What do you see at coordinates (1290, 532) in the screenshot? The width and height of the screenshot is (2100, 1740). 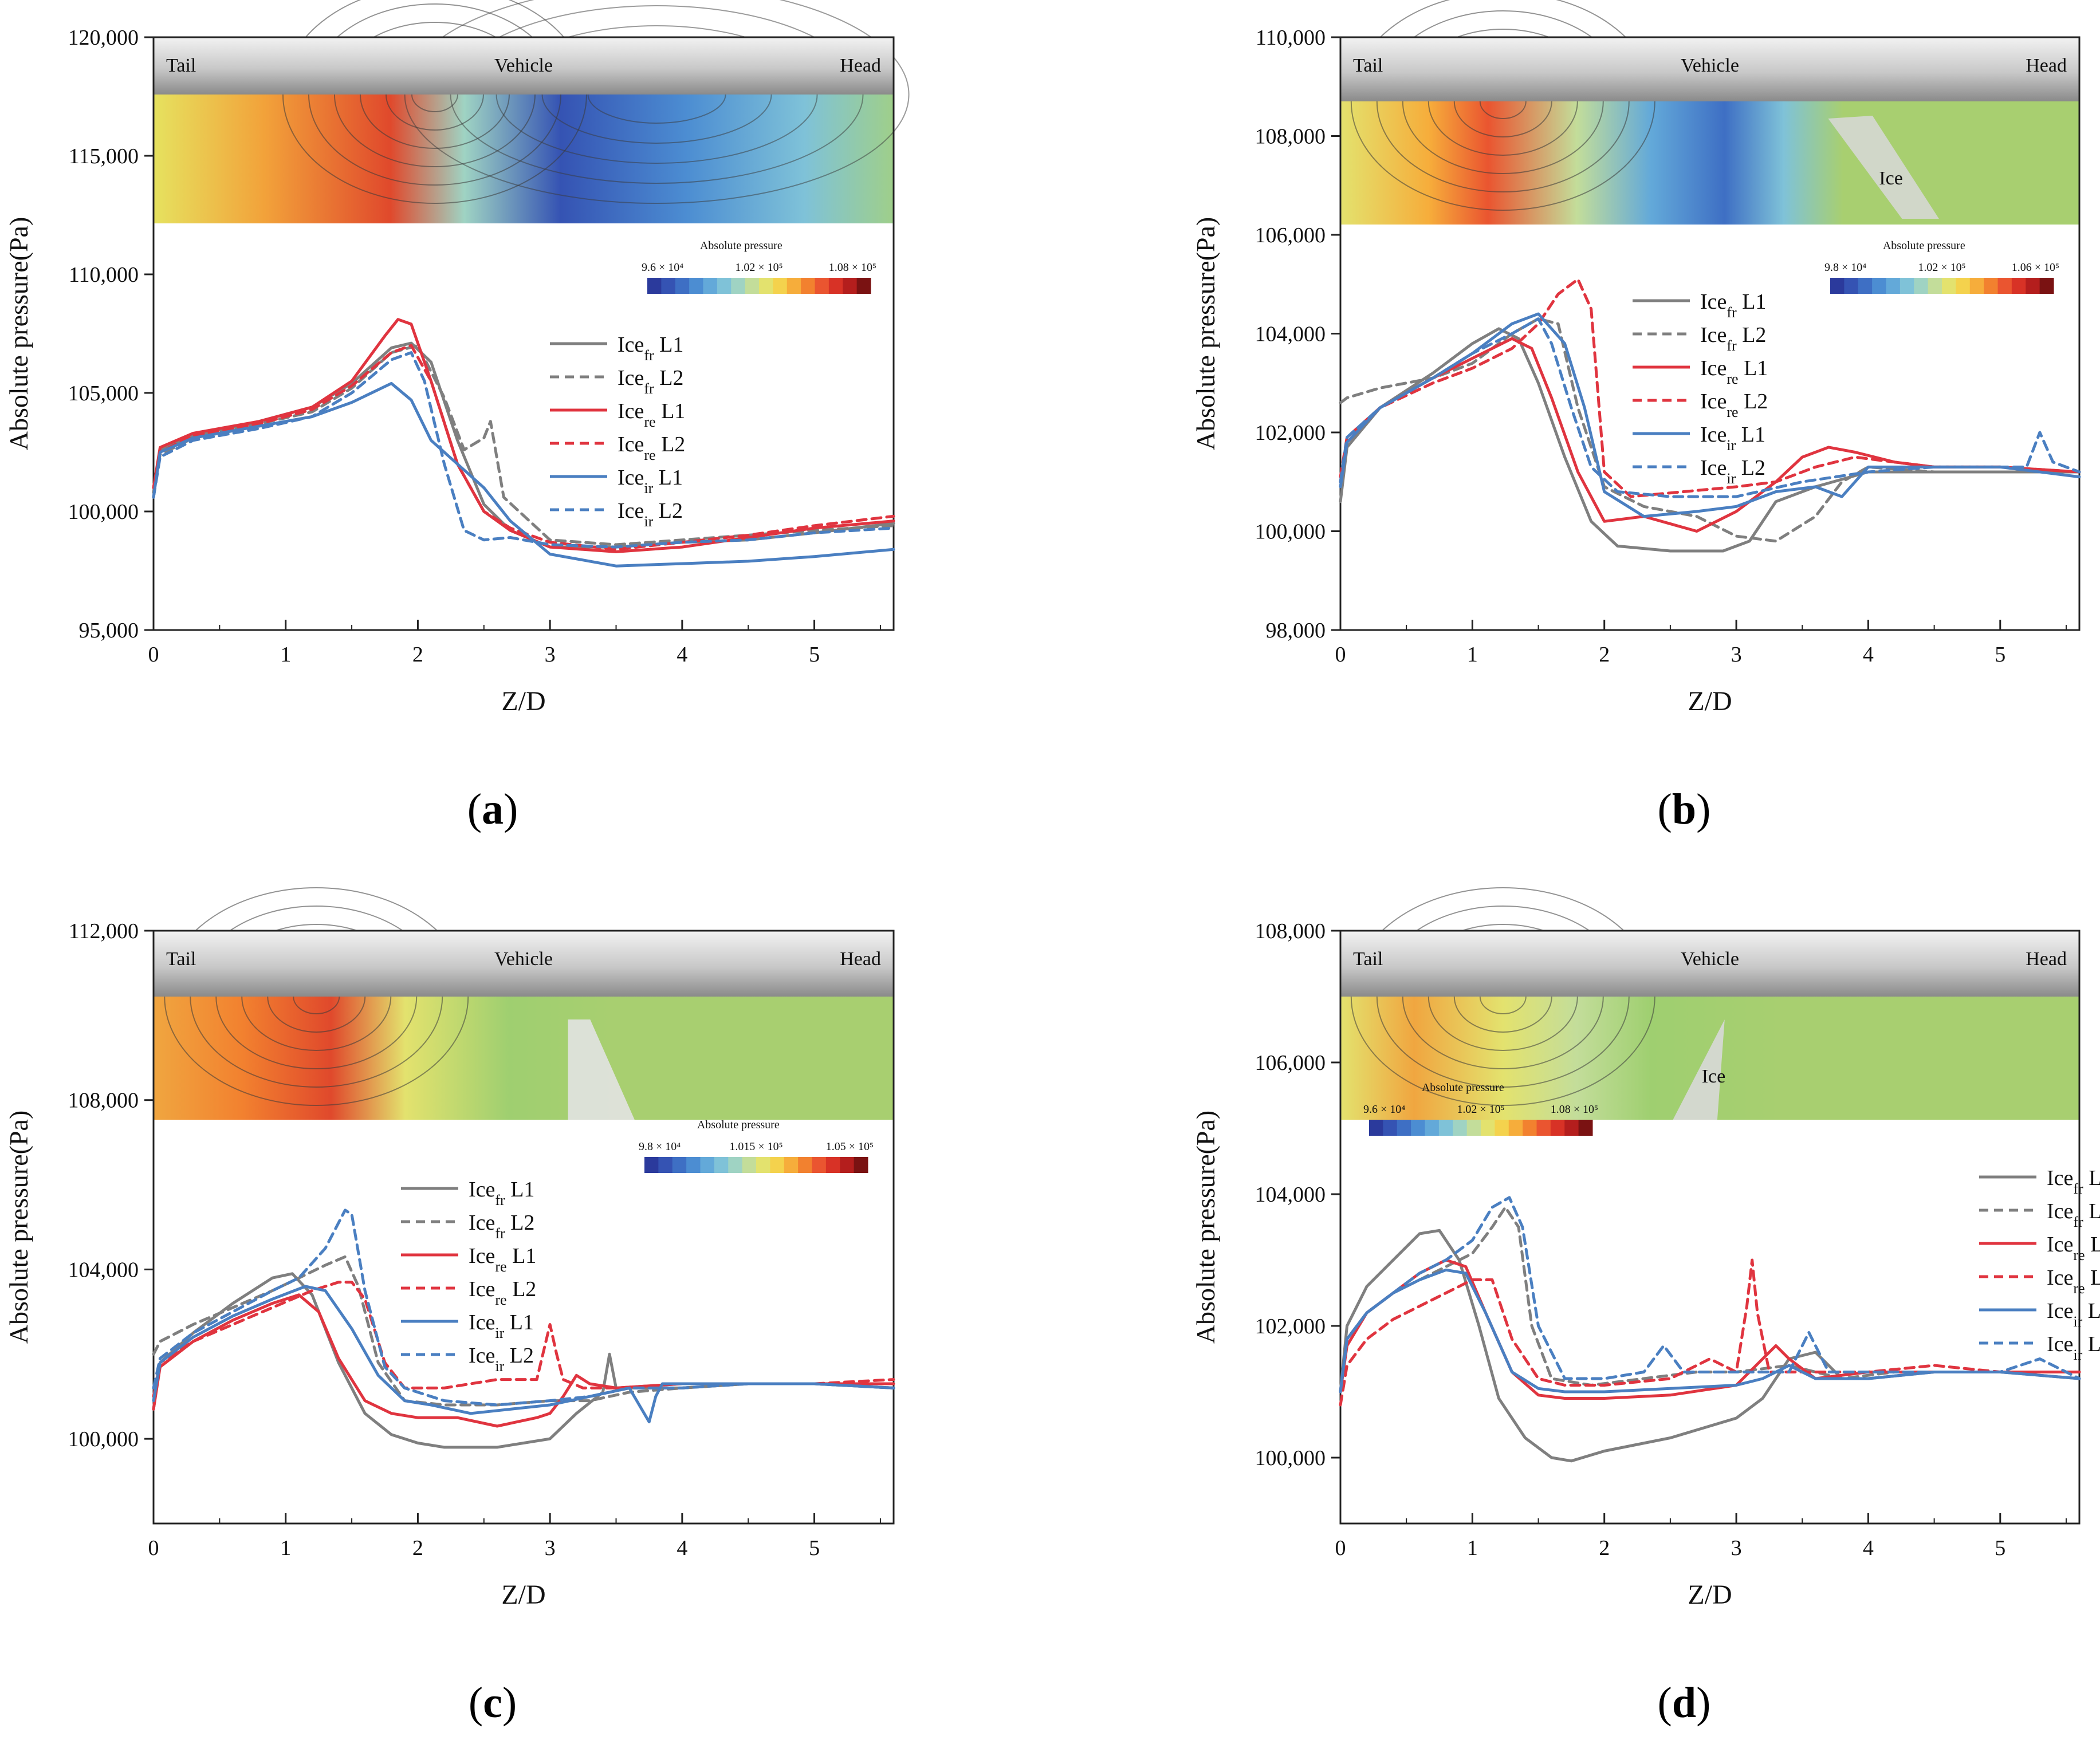 I see `y-tick-label: 100,000` at bounding box center [1290, 532].